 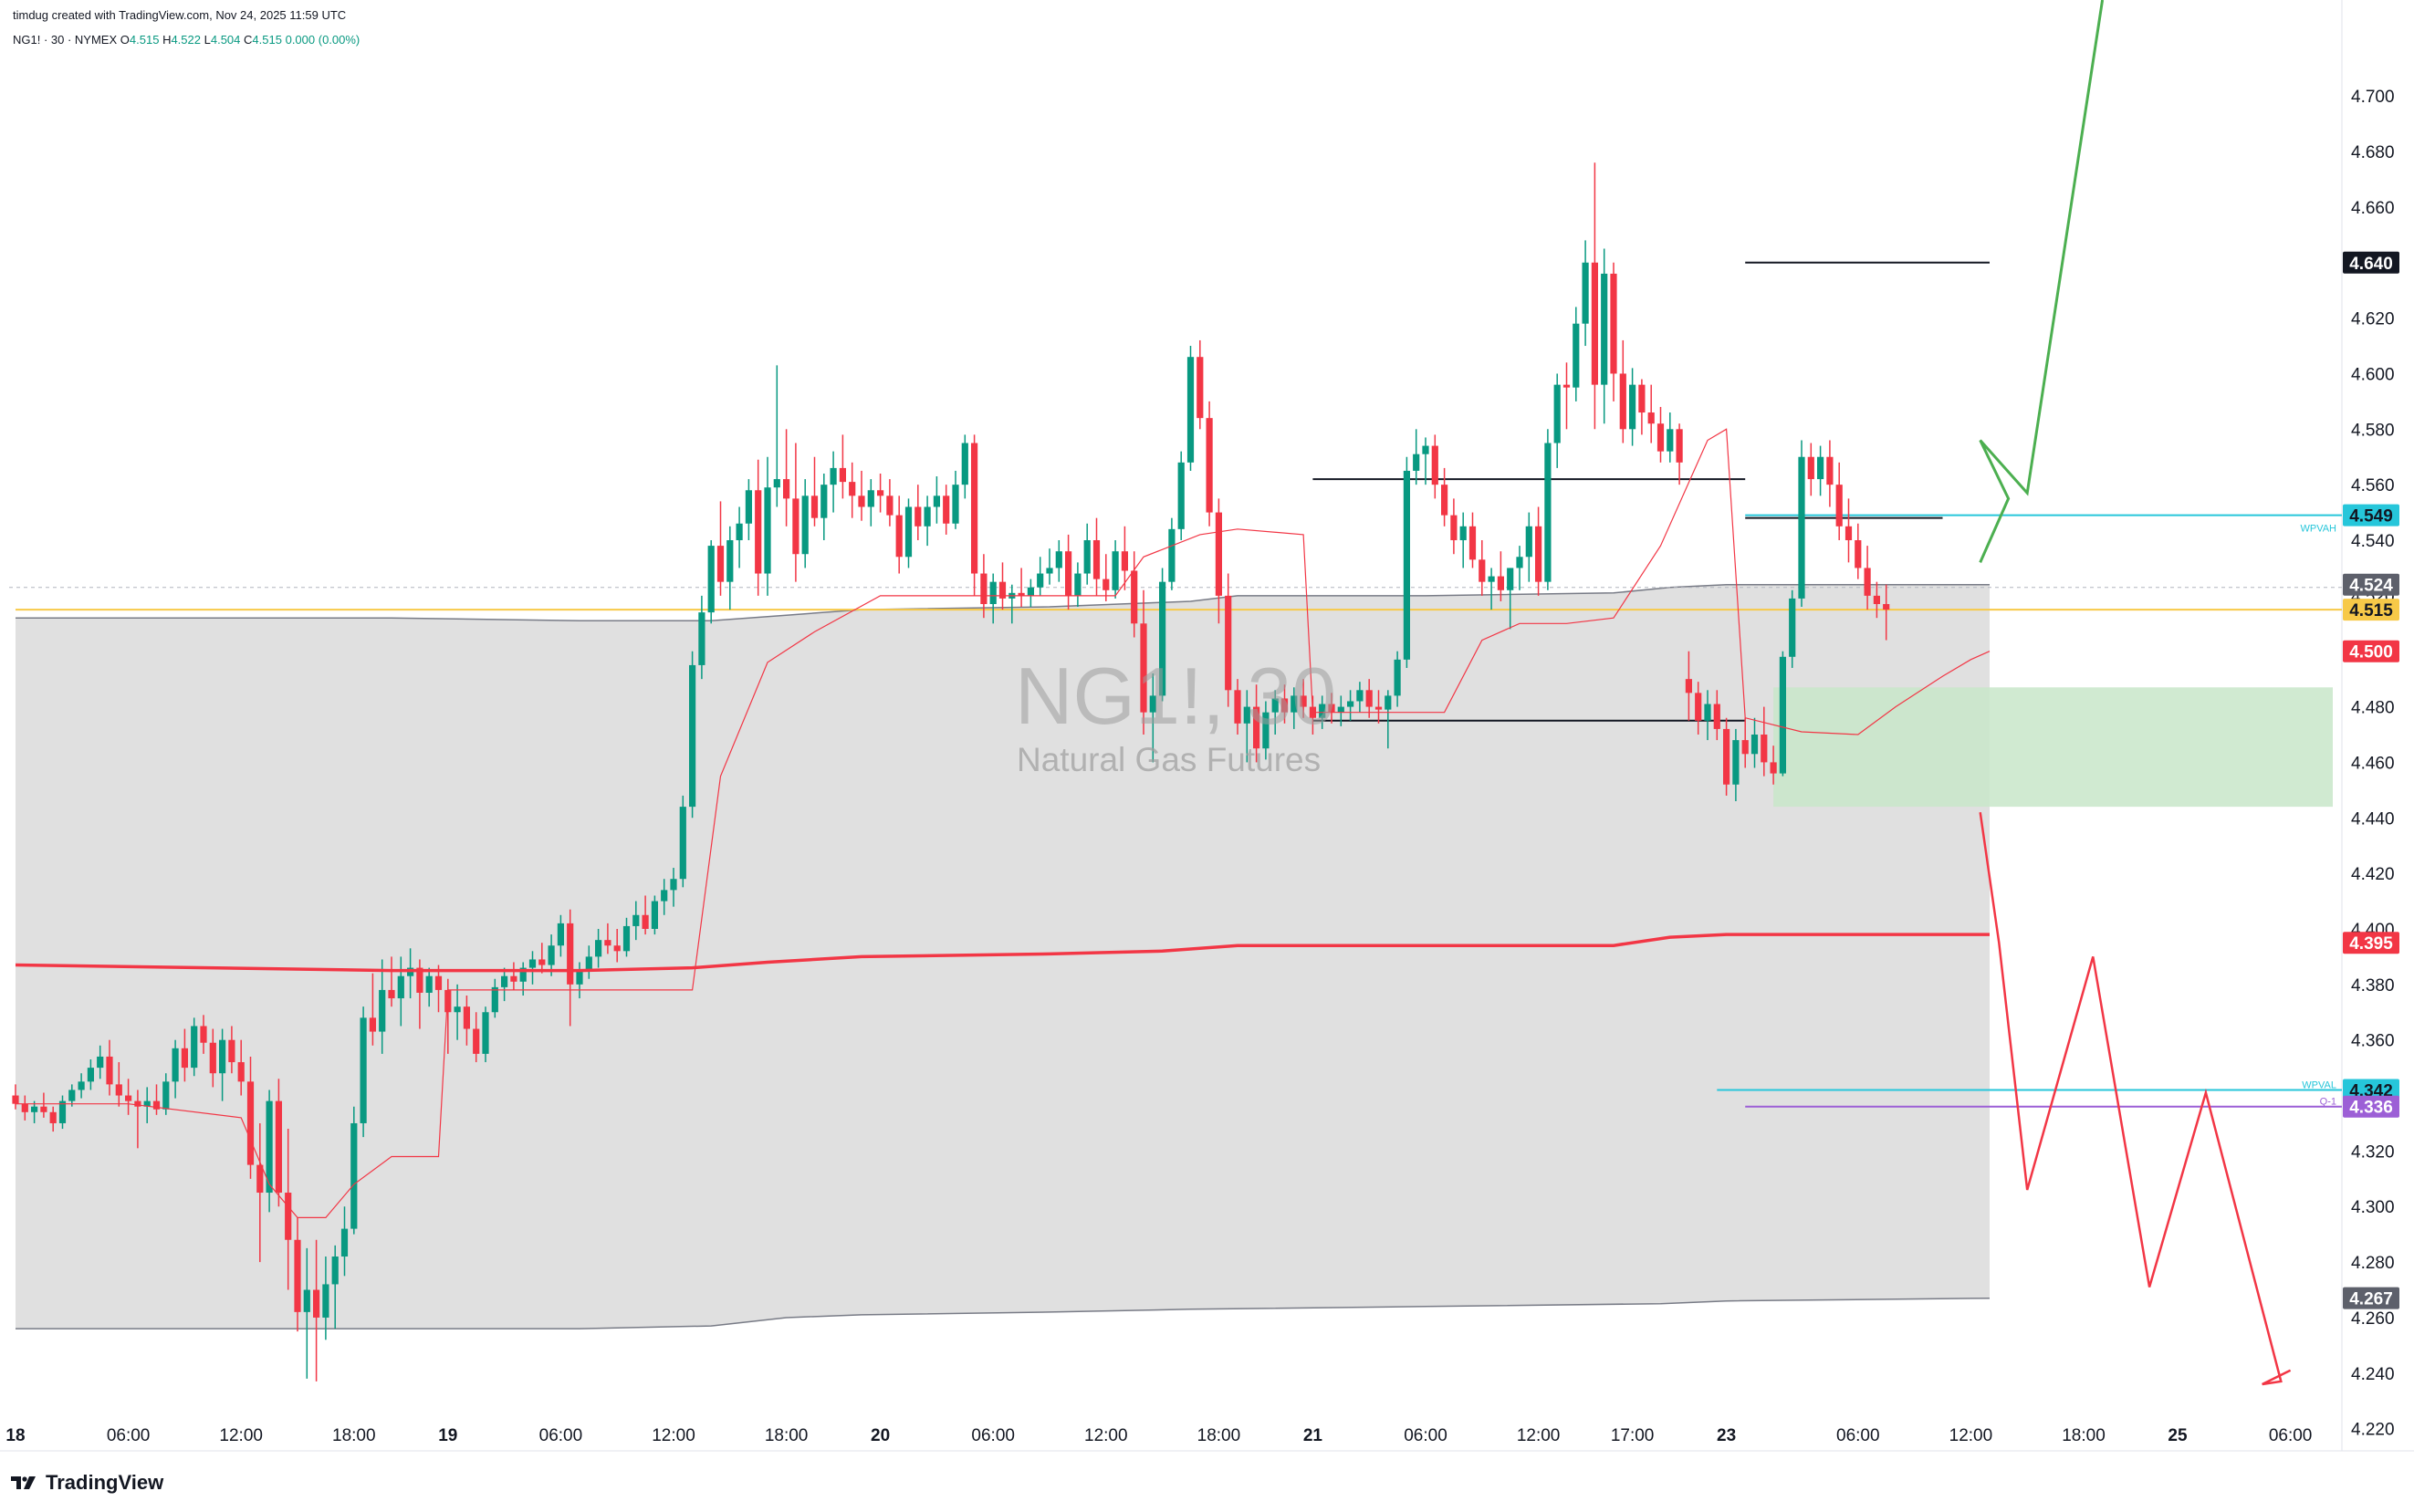 What do you see at coordinates (2318, 529) in the screenshot?
I see `level-label-wpvah: WPVAH` at bounding box center [2318, 529].